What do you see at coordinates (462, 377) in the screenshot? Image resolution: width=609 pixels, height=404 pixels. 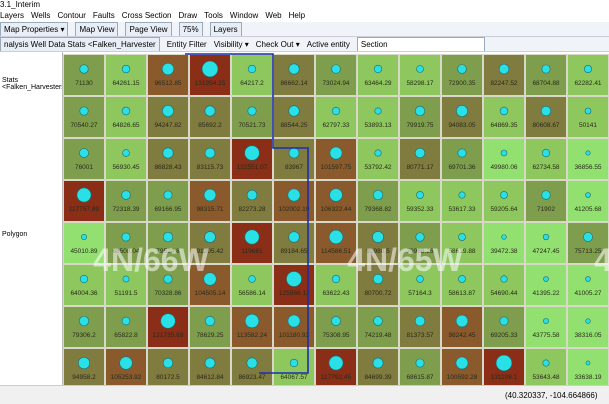 I see `cell-value: 100592.28` at bounding box center [462, 377].